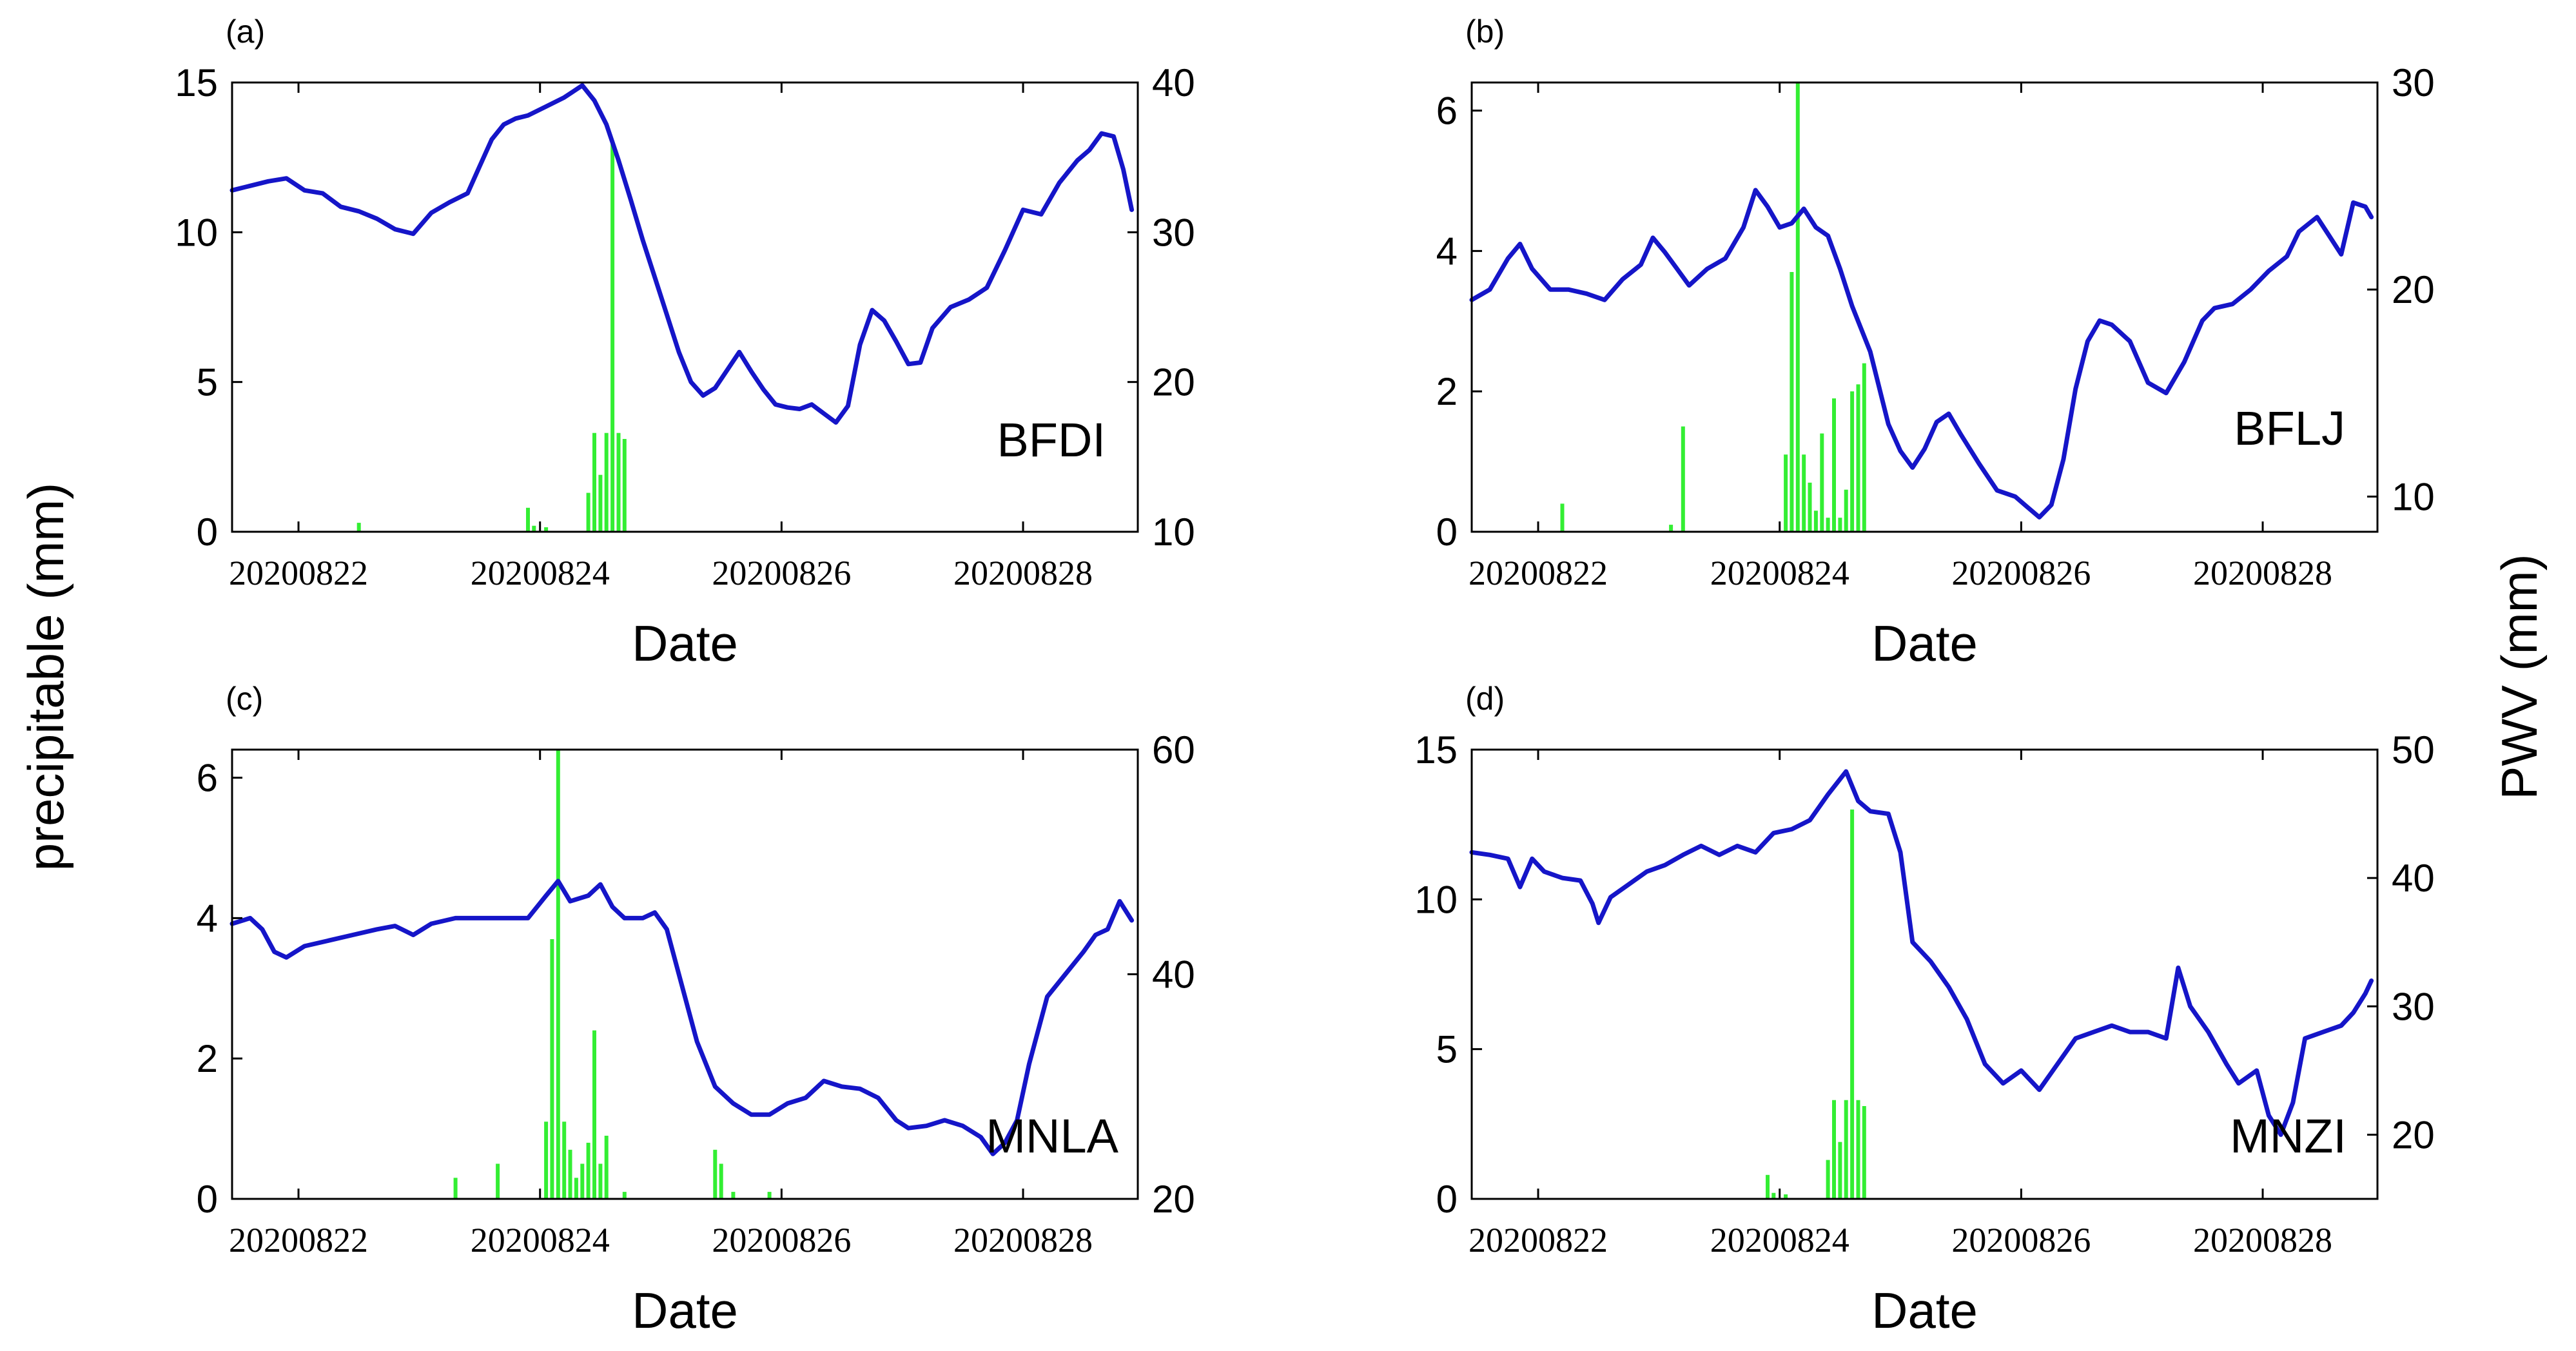 This screenshot has height=1351, width=2576. What do you see at coordinates (1485, 32) in the screenshot?
I see `panel-label: (b)` at bounding box center [1485, 32].